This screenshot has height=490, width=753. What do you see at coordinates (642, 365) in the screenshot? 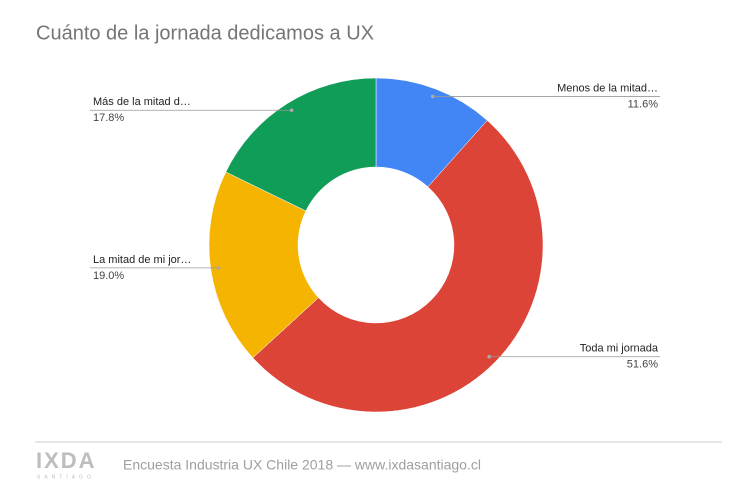
I see `slice-value-label: 51.6%` at bounding box center [642, 365].